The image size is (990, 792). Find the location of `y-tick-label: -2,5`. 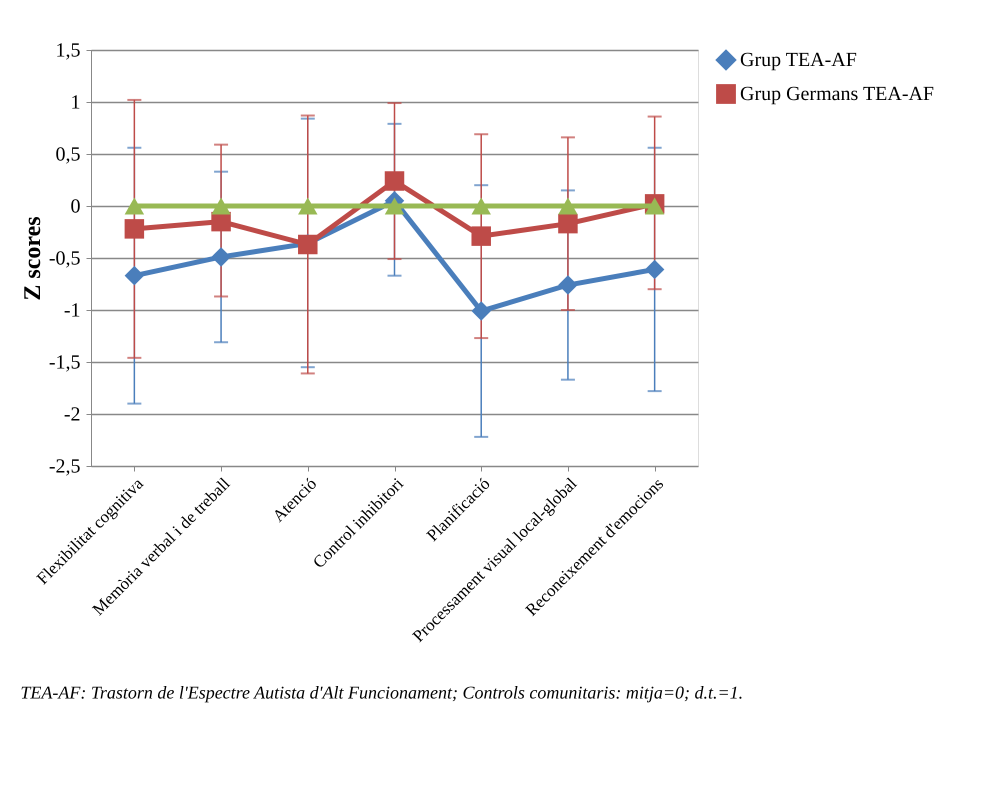

y-tick-label: -2,5 is located at coordinates (64, 467).